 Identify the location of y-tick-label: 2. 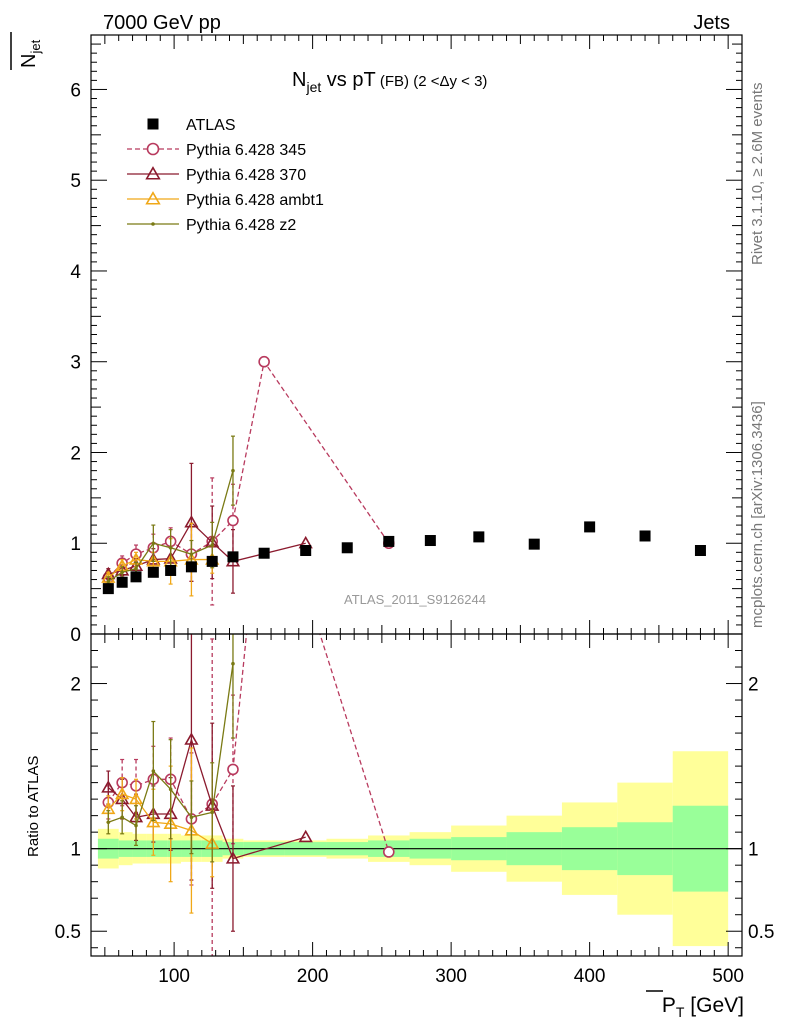
(75, 453).